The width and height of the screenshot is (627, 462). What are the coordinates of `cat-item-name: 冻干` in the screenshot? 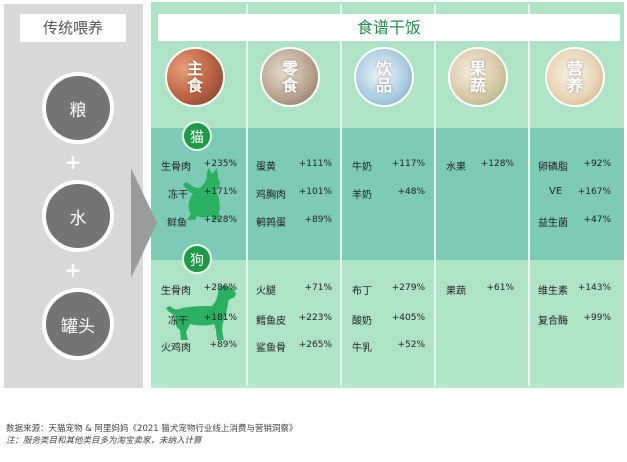 It's located at (178, 195).